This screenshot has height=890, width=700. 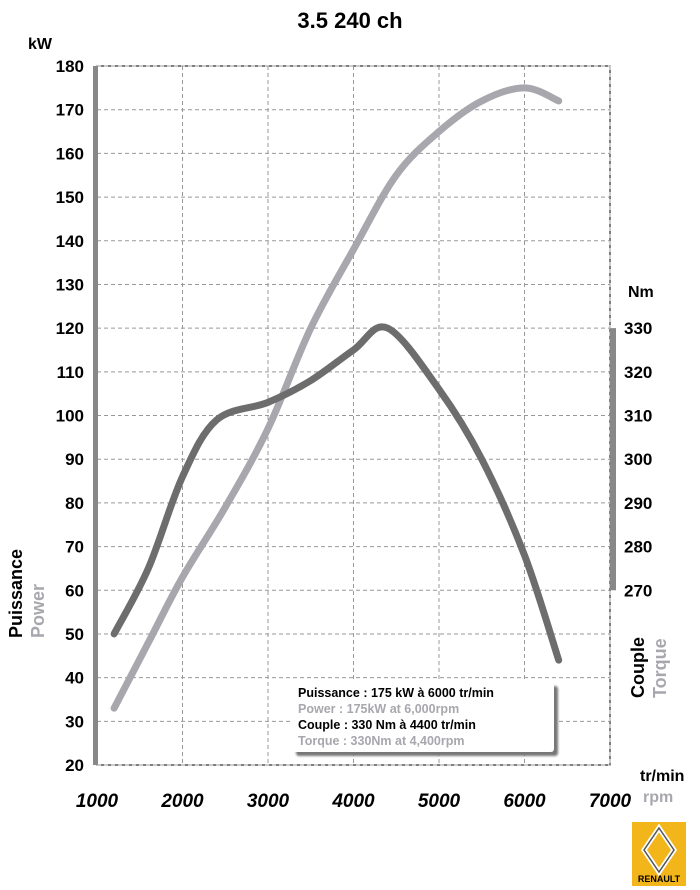 I want to click on y-tick-label-right: 270, so click(x=638, y=590).